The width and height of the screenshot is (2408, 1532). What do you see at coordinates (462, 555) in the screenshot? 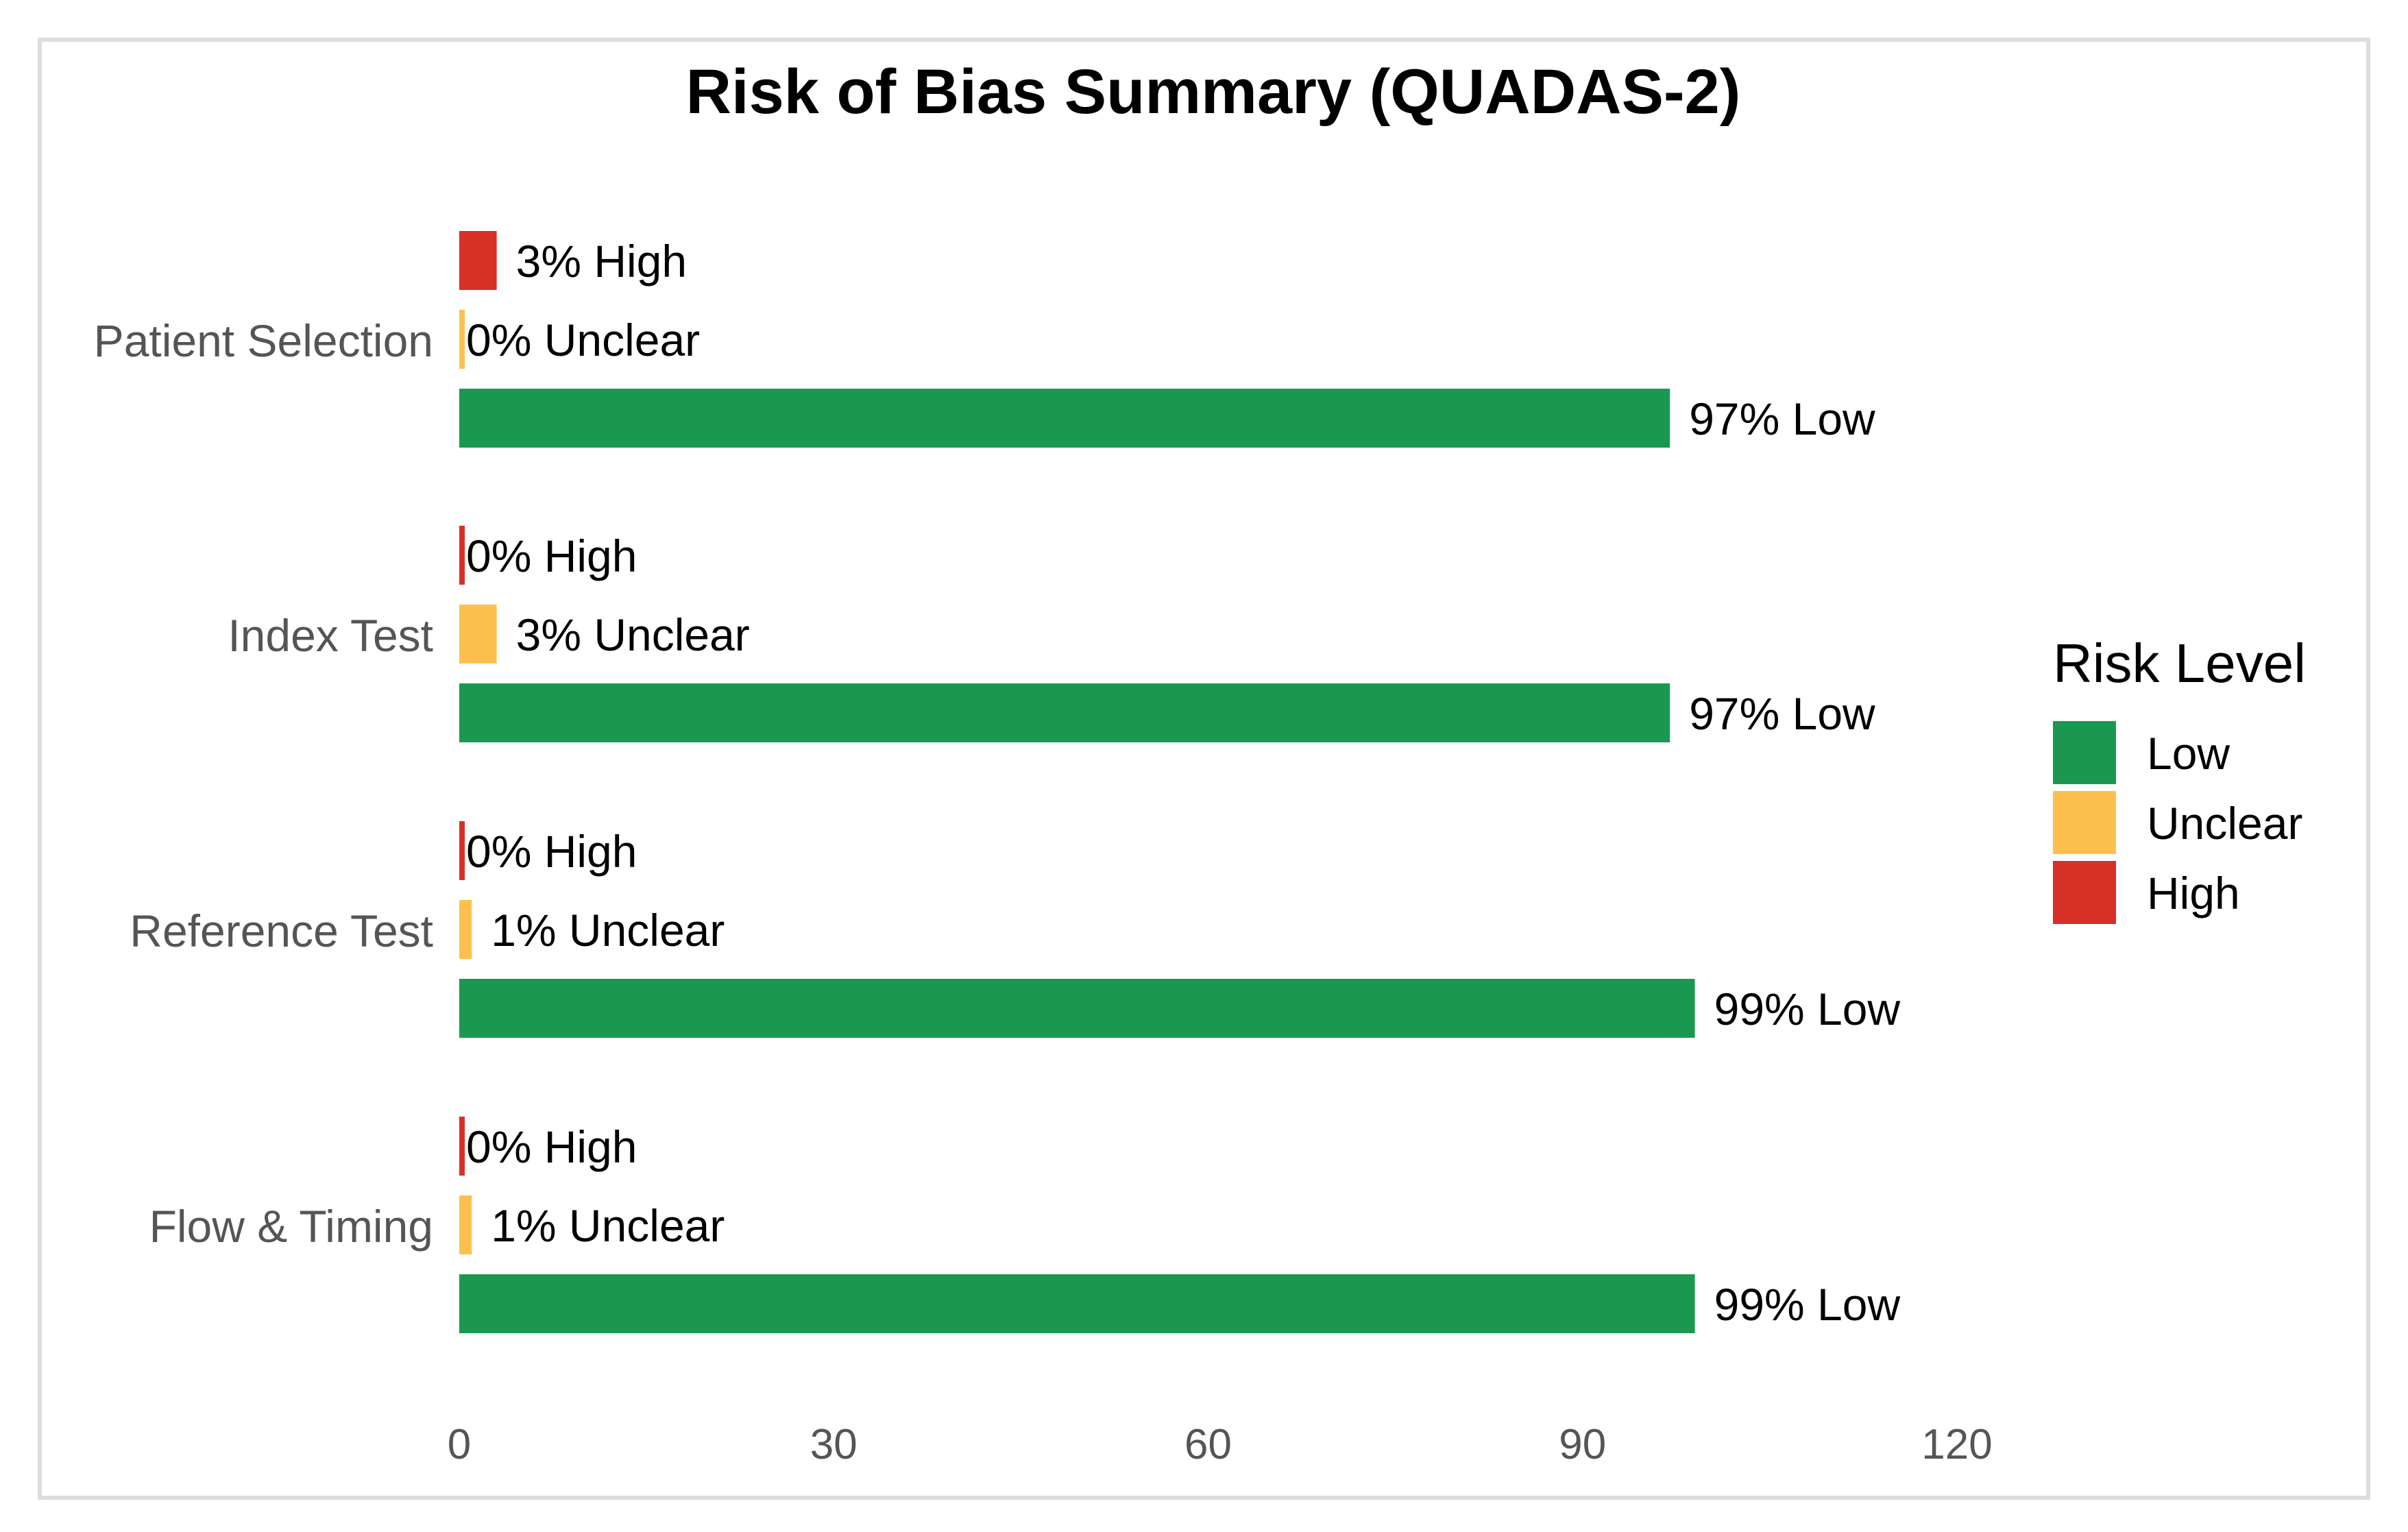
I see `bar-index-test-high` at bounding box center [462, 555].